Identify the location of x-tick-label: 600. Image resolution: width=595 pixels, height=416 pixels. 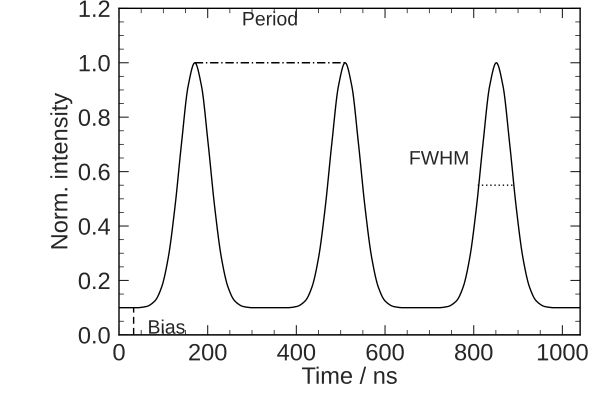
(385, 352).